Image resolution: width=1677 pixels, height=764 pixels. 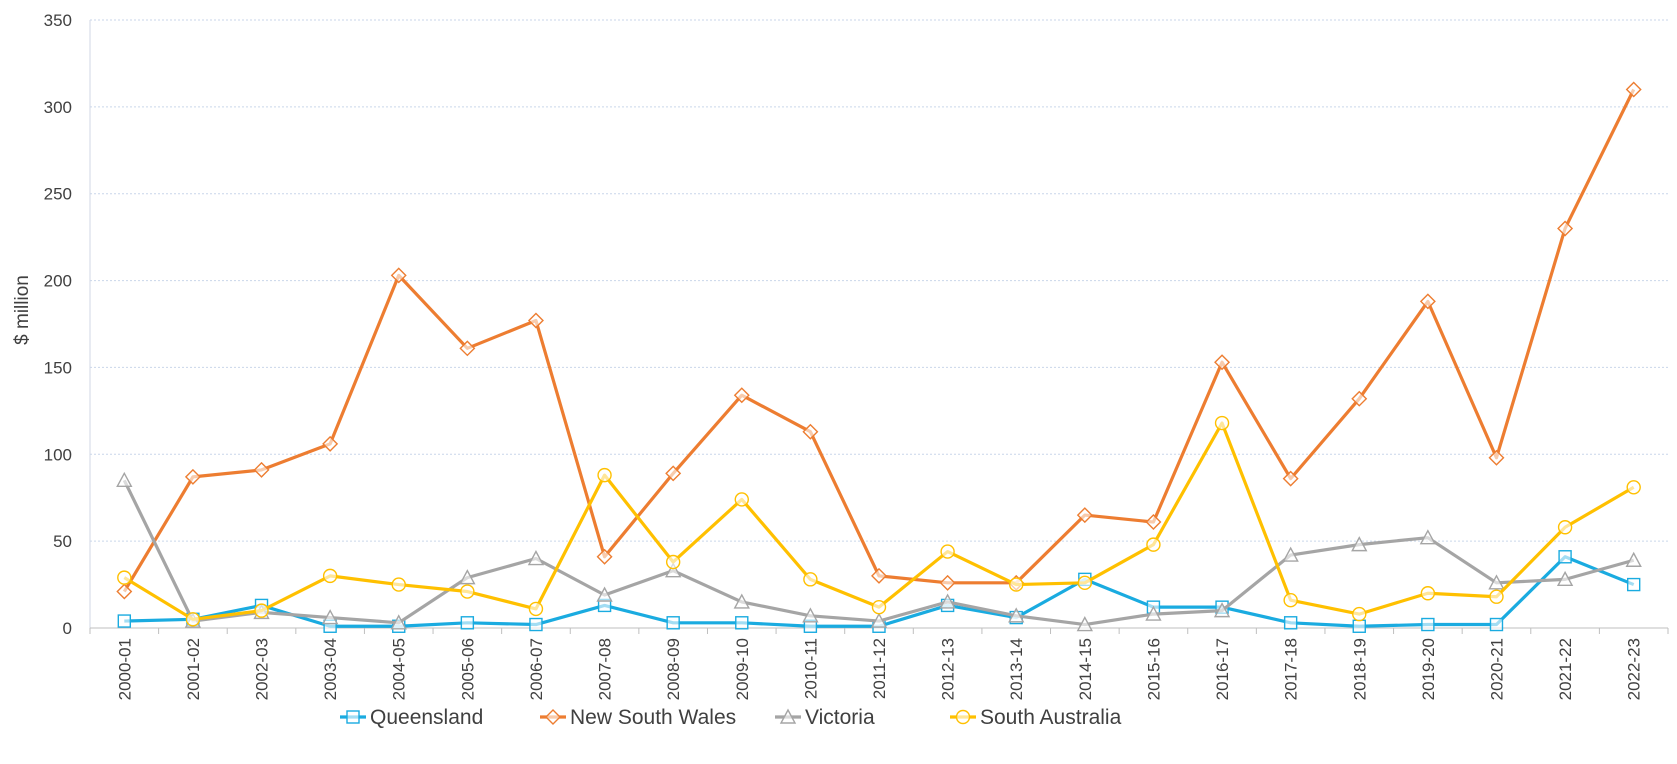 I want to click on x-tick-label: 2000-01, so click(x=124, y=669).